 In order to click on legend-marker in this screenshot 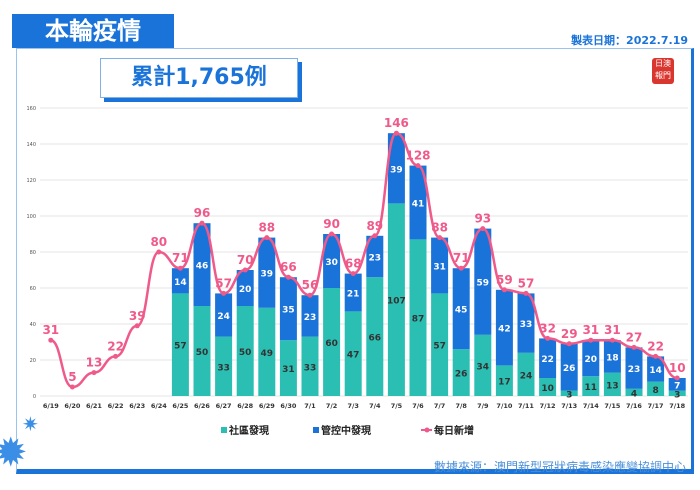, I will do `click(427, 430)`.